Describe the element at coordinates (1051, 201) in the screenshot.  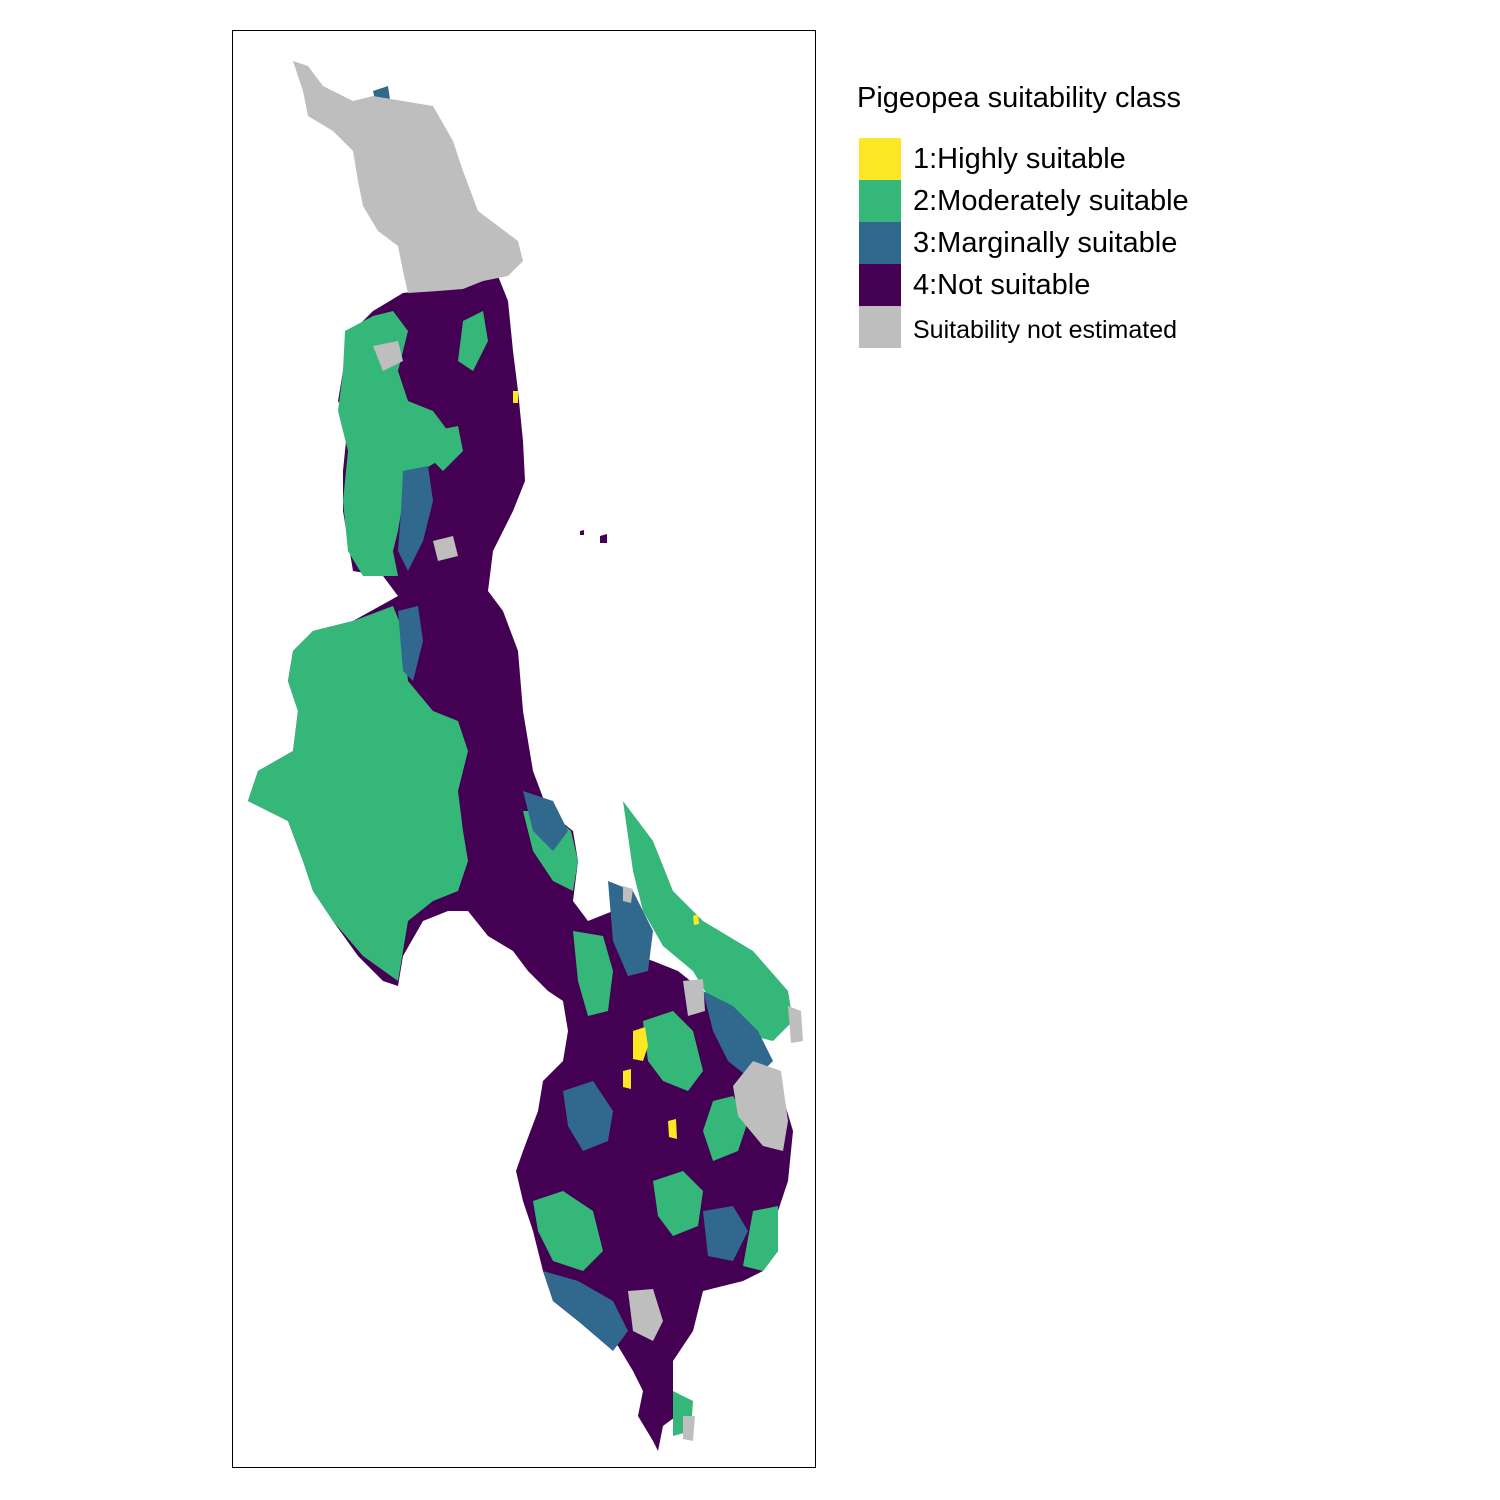
I see `legend-label: 2:Moderately suitable` at that location.